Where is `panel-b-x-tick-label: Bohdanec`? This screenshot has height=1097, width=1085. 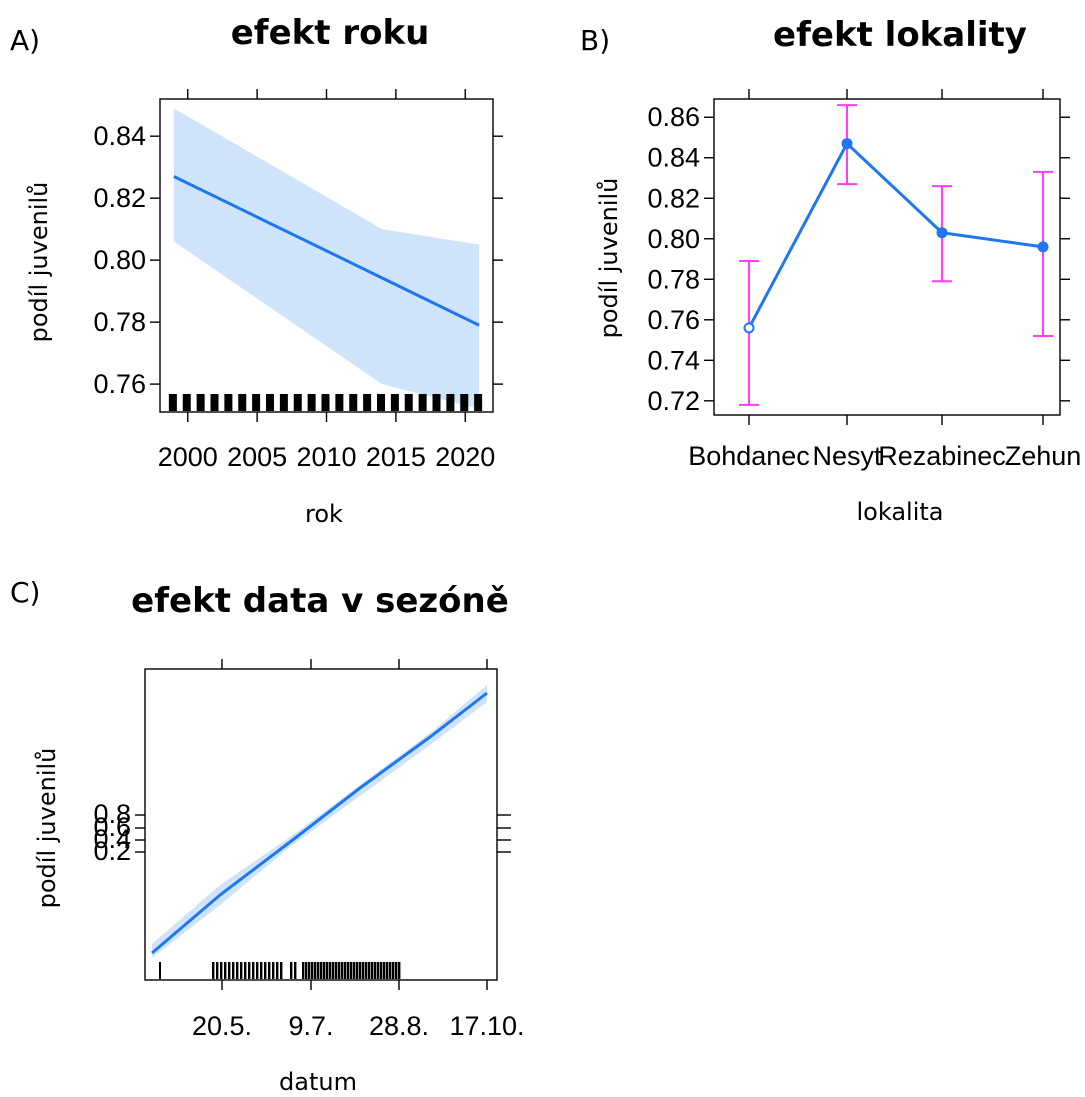 panel-b-x-tick-label: Bohdanec is located at coordinates (749, 456).